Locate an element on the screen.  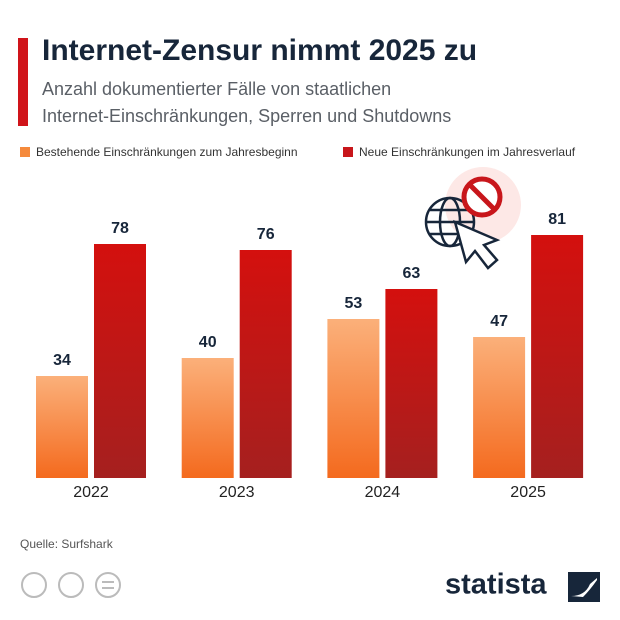
value-label: 47 is located at coordinates (499, 321).